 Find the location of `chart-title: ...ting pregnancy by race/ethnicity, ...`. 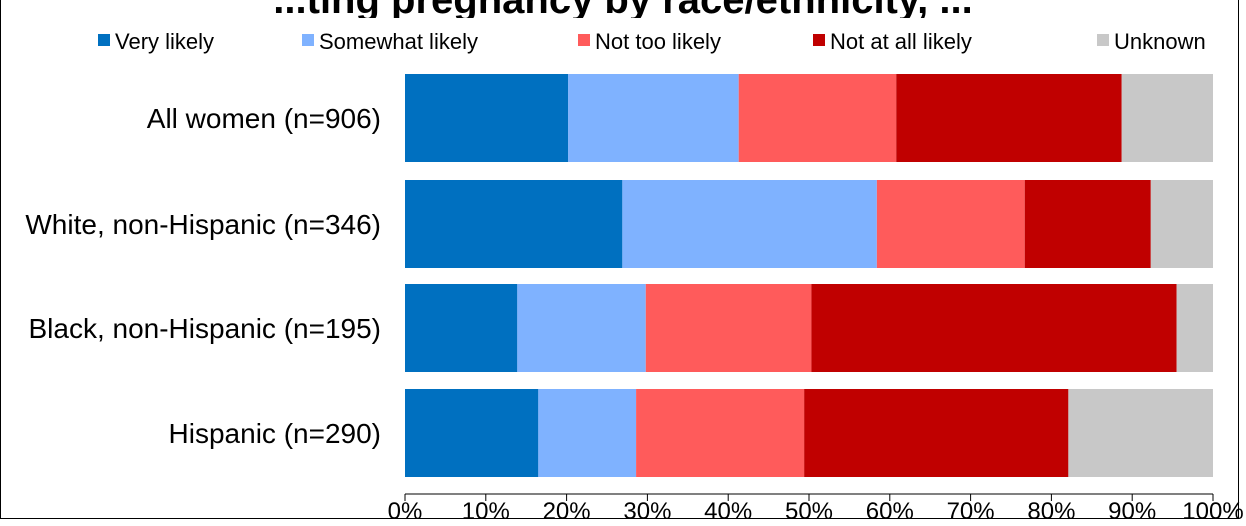

chart-title: ...ting pregnancy by race/ethnicity, ... is located at coordinates (623, 9).